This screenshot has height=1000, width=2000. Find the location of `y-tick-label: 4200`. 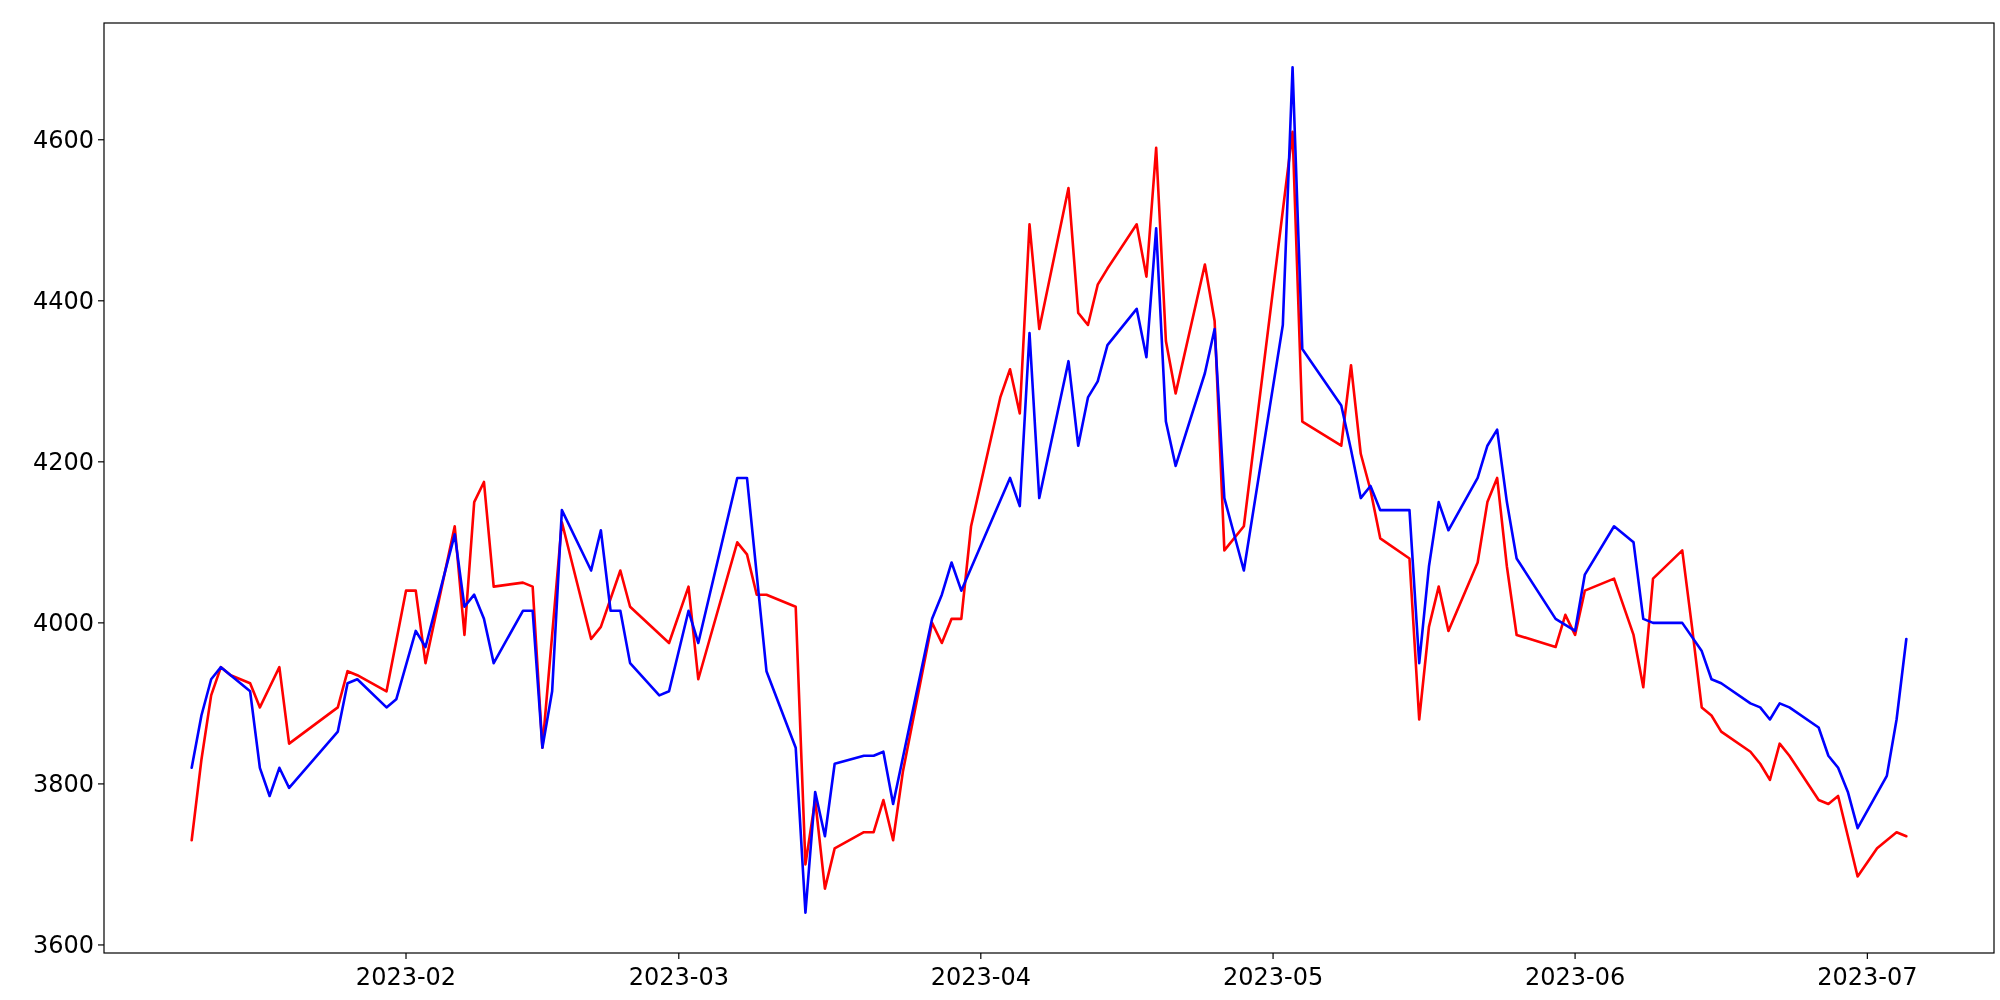

y-tick-label: 4200 is located at coordinates (63, 462).